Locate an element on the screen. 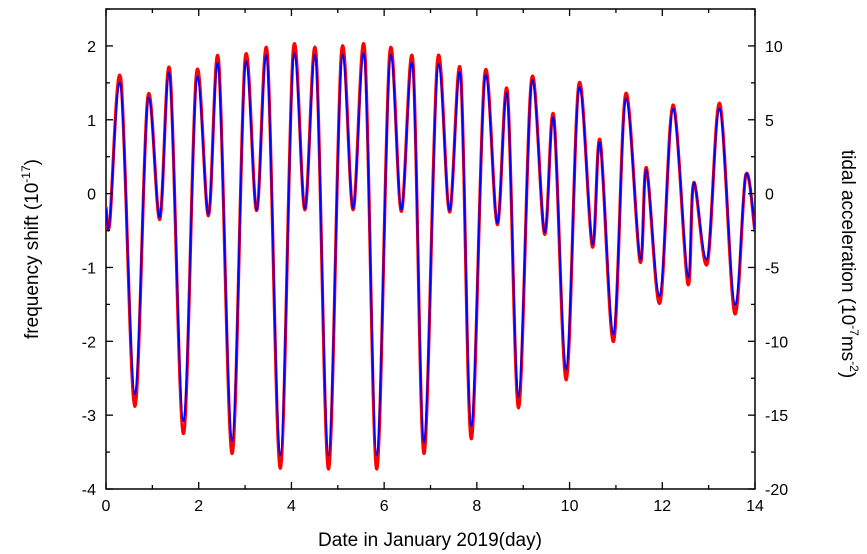 The height and width of the screenshot is (554, 867). right-axis-title-group: tidal acceleration (10-7ms-2) is located at coordinates (849, 264).